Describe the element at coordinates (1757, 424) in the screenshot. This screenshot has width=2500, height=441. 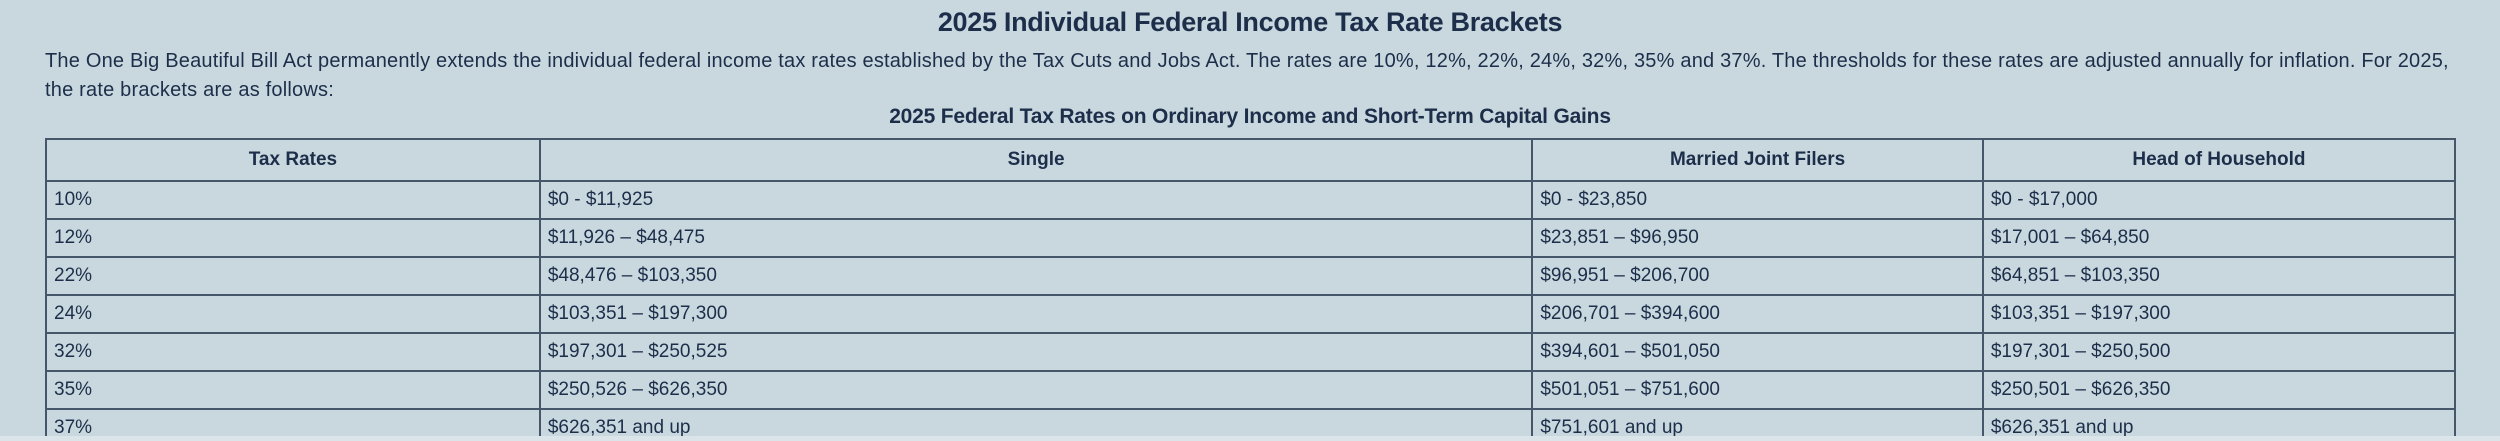
I see `table-cell: $751,601 and up` at that location.